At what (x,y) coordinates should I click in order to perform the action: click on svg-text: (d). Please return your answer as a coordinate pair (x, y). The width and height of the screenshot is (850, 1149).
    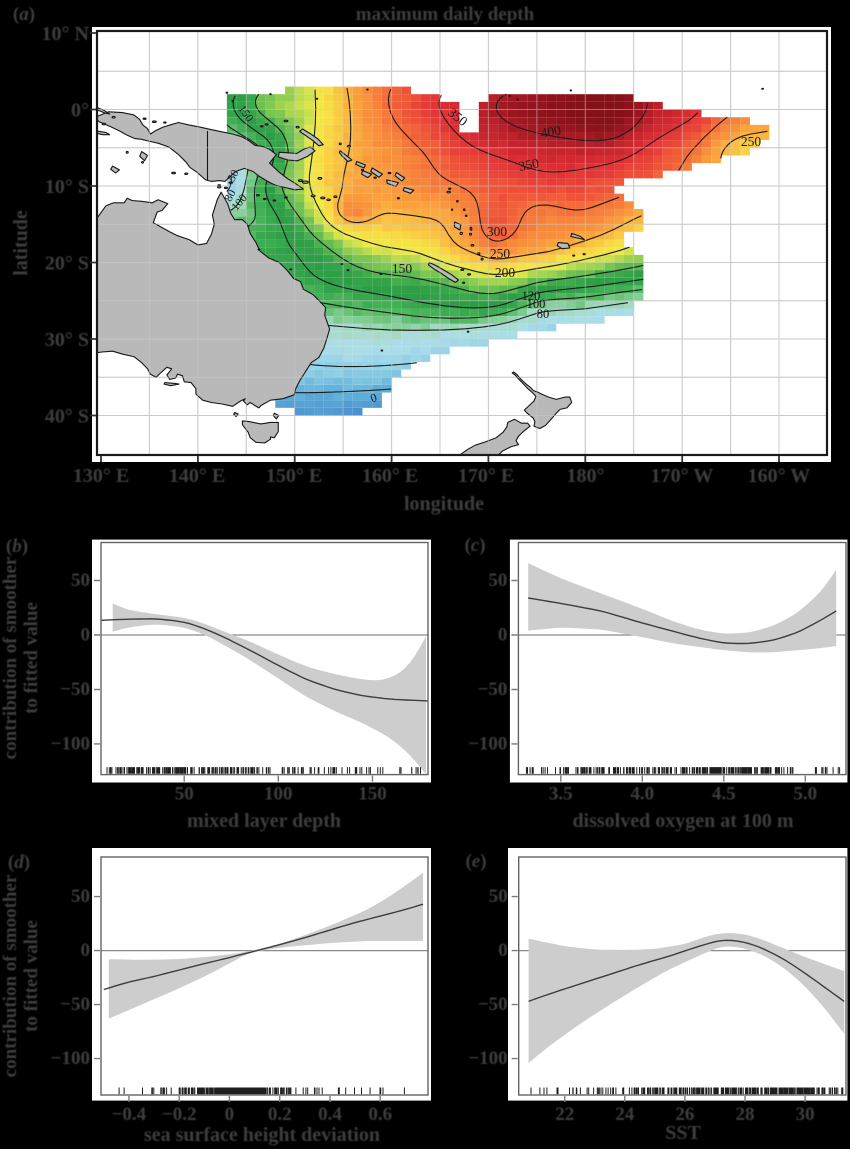
    Looking at the image, I should click on (19, 862).